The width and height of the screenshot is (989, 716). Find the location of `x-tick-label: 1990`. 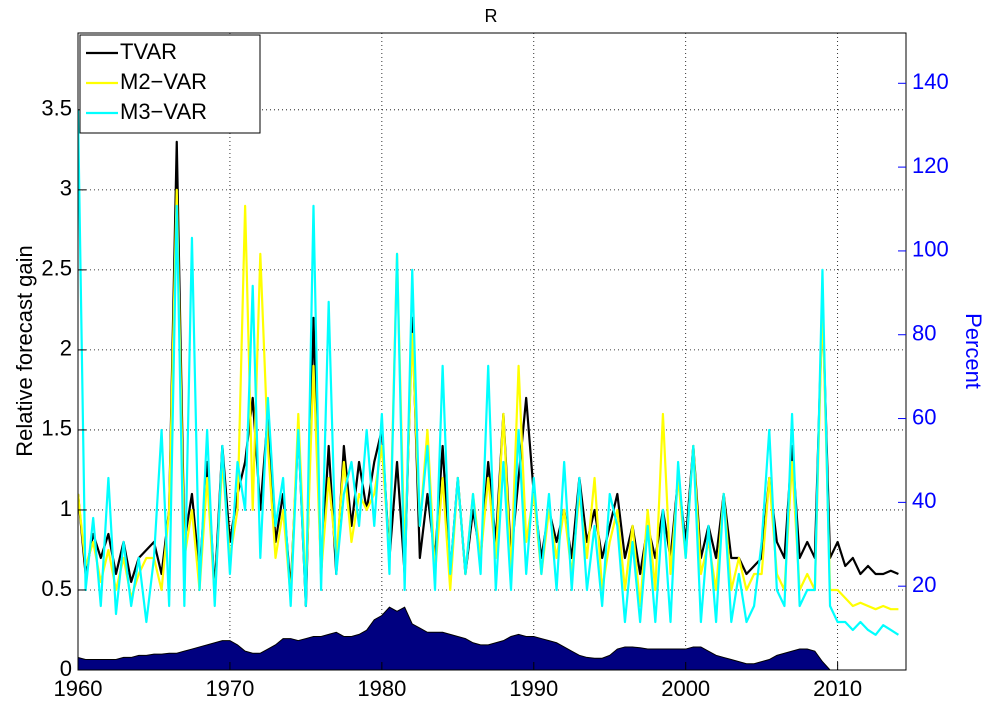

x-tick-label: 1990 is located at coordinates (533, 688).